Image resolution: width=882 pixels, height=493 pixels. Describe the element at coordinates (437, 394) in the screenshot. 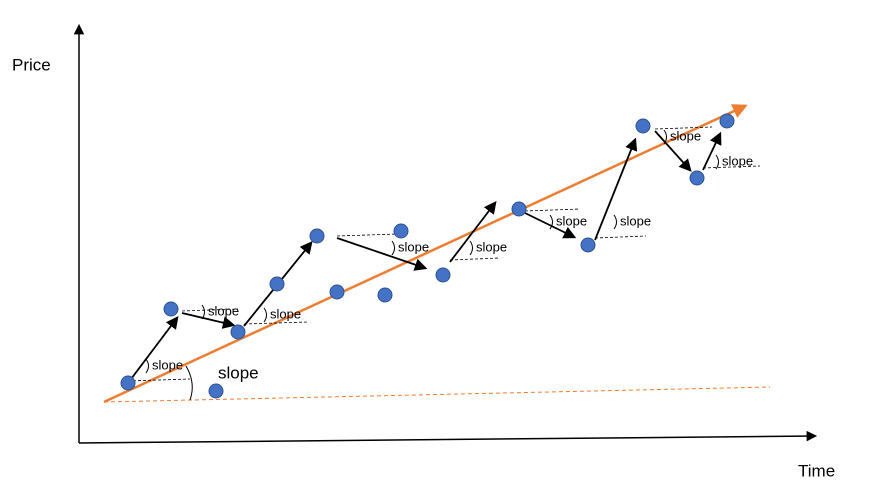

I see `baseline` at that location.